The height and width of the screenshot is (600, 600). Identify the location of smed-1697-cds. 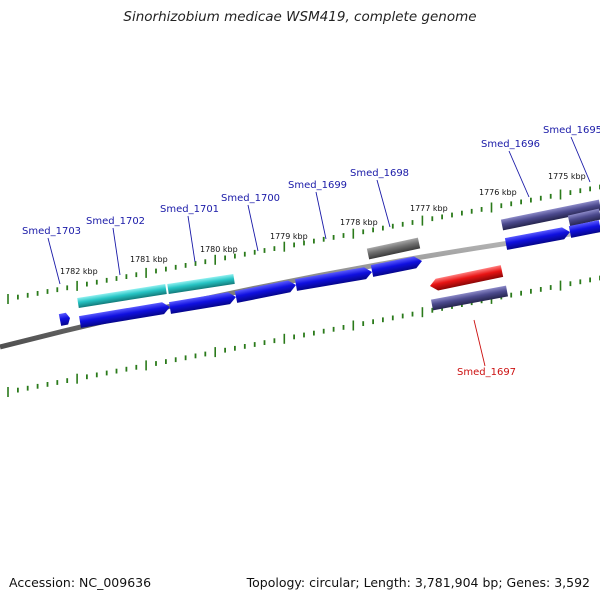
(466, 278).